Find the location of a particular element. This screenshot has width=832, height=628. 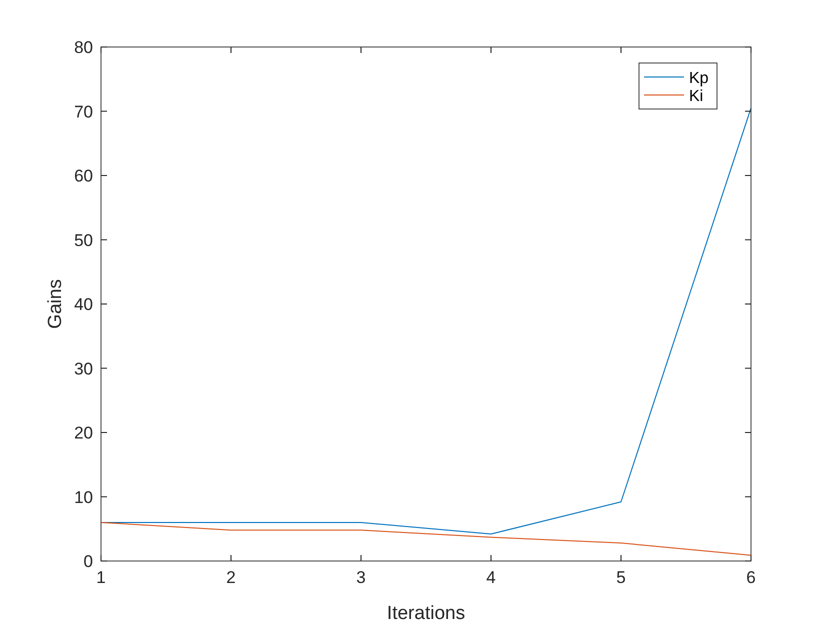

x-tick-label: 6 is located at coordinates (751, 577).